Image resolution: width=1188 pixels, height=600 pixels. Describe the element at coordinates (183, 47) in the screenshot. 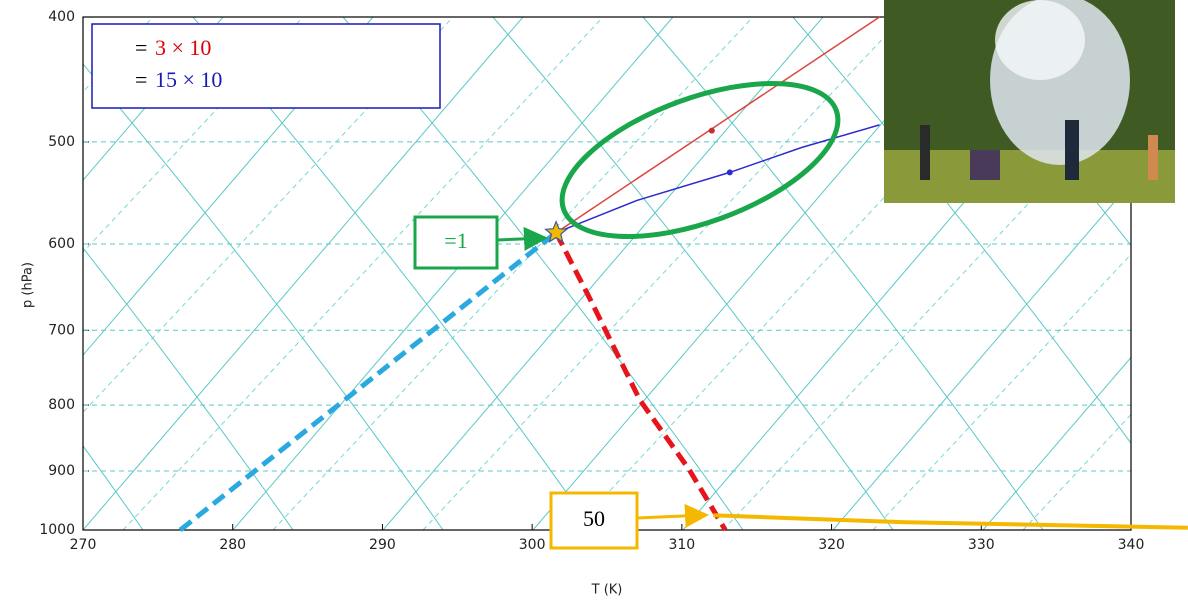

I see `annotation-text: 3 × 10` at that location.